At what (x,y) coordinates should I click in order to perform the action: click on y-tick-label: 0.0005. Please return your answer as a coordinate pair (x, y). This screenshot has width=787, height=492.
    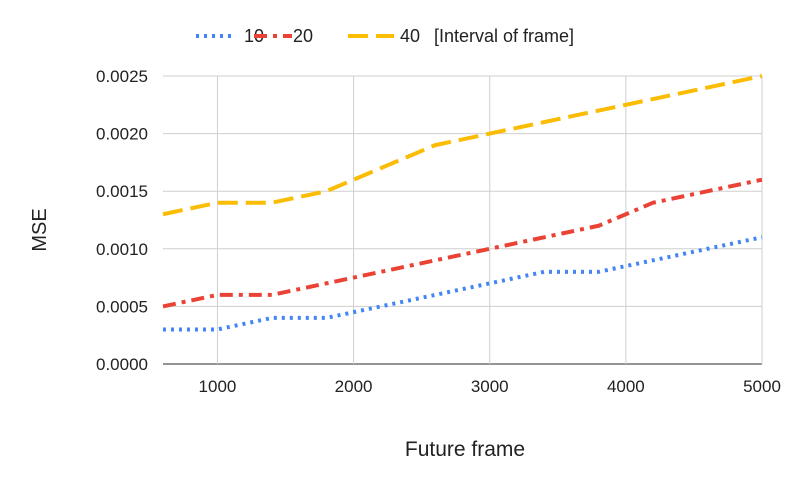
    Looking at the image, I should click on (122, 306).